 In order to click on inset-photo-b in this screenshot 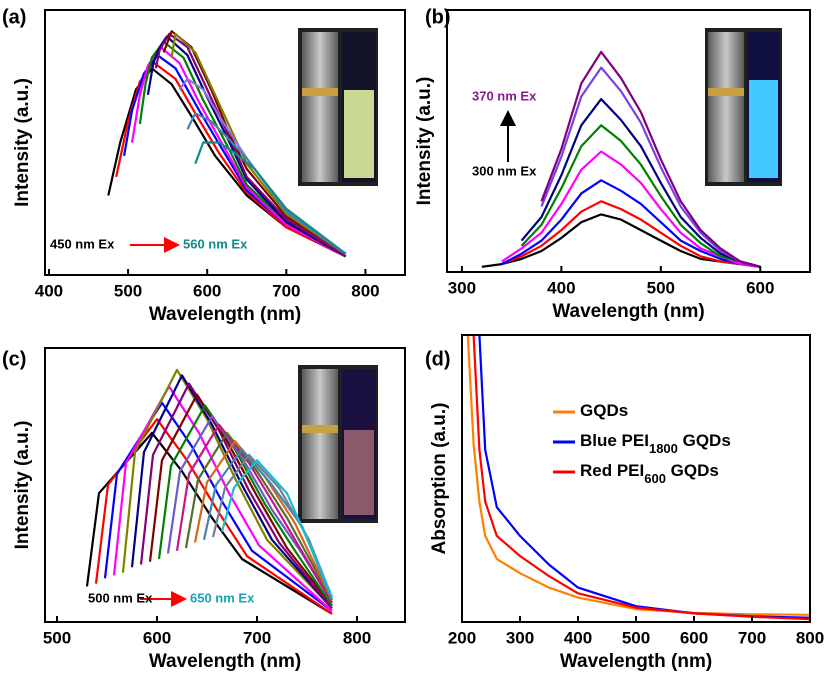, I will do `click(743, 107)`.